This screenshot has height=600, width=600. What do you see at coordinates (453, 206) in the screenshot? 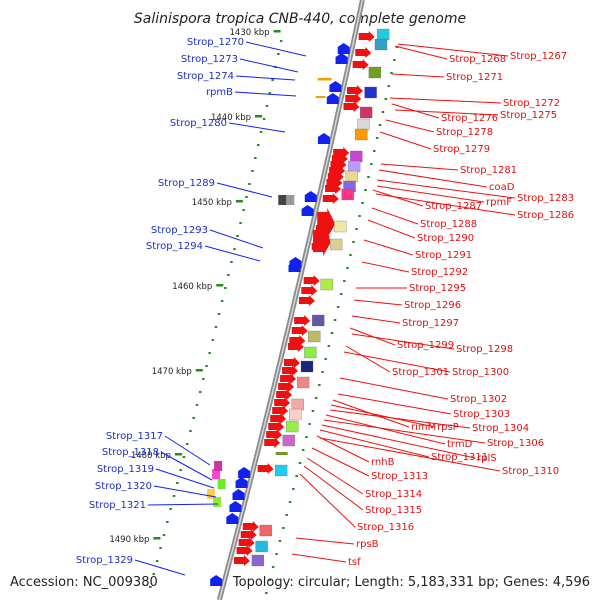
I see `gene-label-strop_1287: Strop_1287` at bounding box center [453, 206].